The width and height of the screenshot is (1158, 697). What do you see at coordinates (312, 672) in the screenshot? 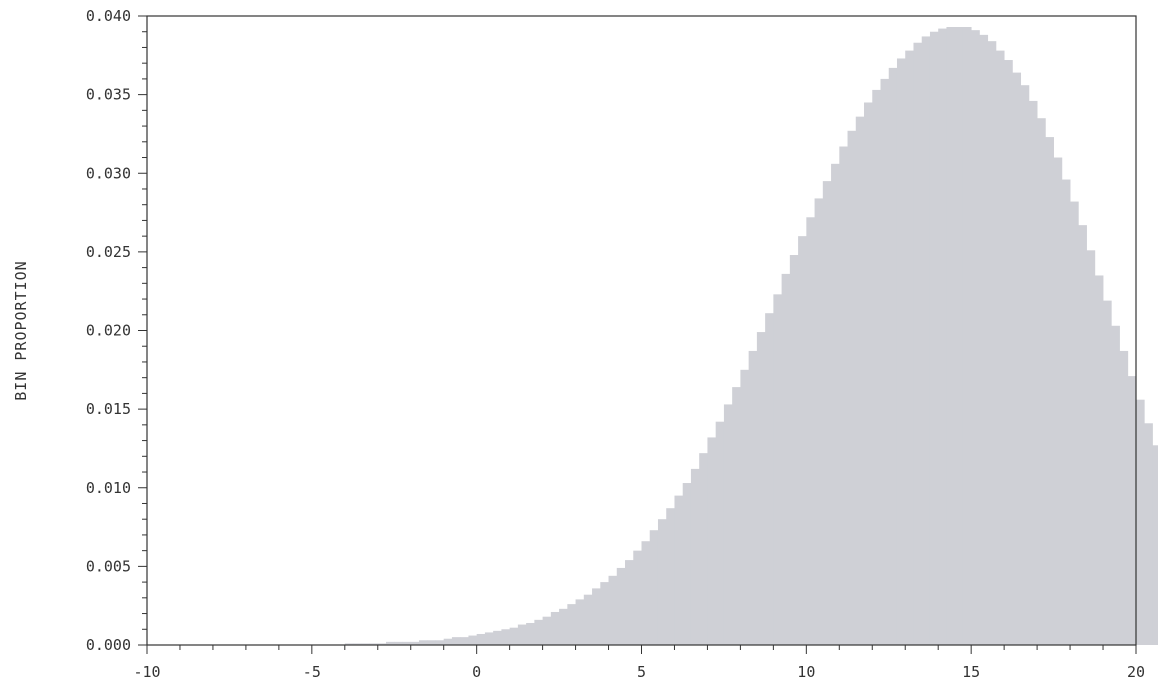
I see `x-tick-label: -5` at bounding box center [312, 672].